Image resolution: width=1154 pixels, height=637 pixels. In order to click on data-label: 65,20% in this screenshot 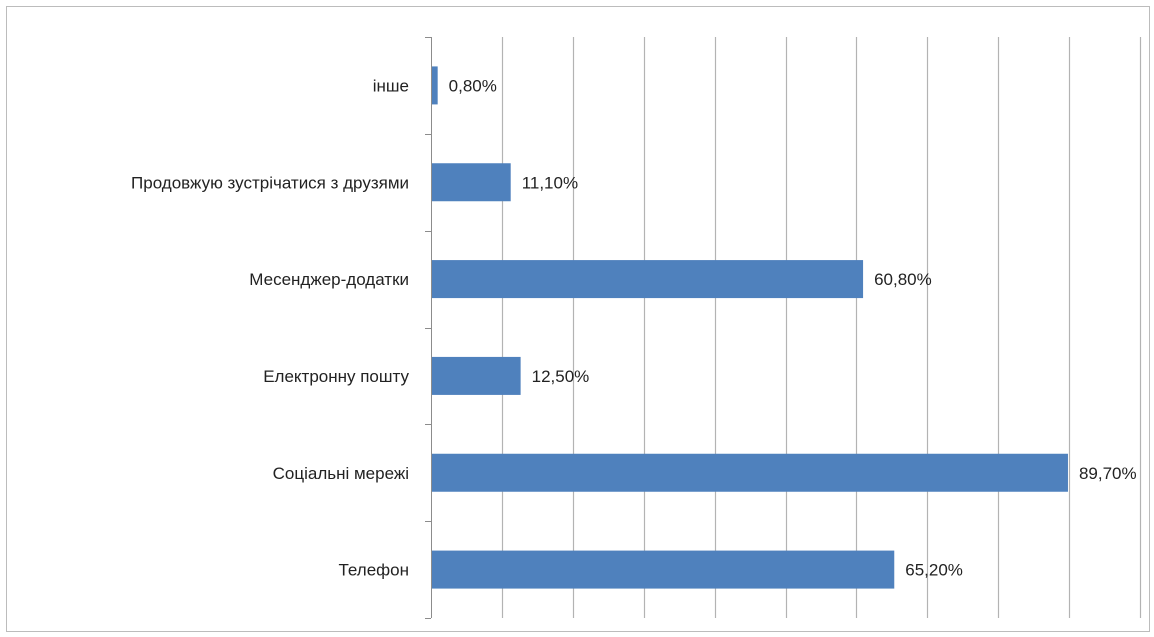, I will do `click(934, 570)`.